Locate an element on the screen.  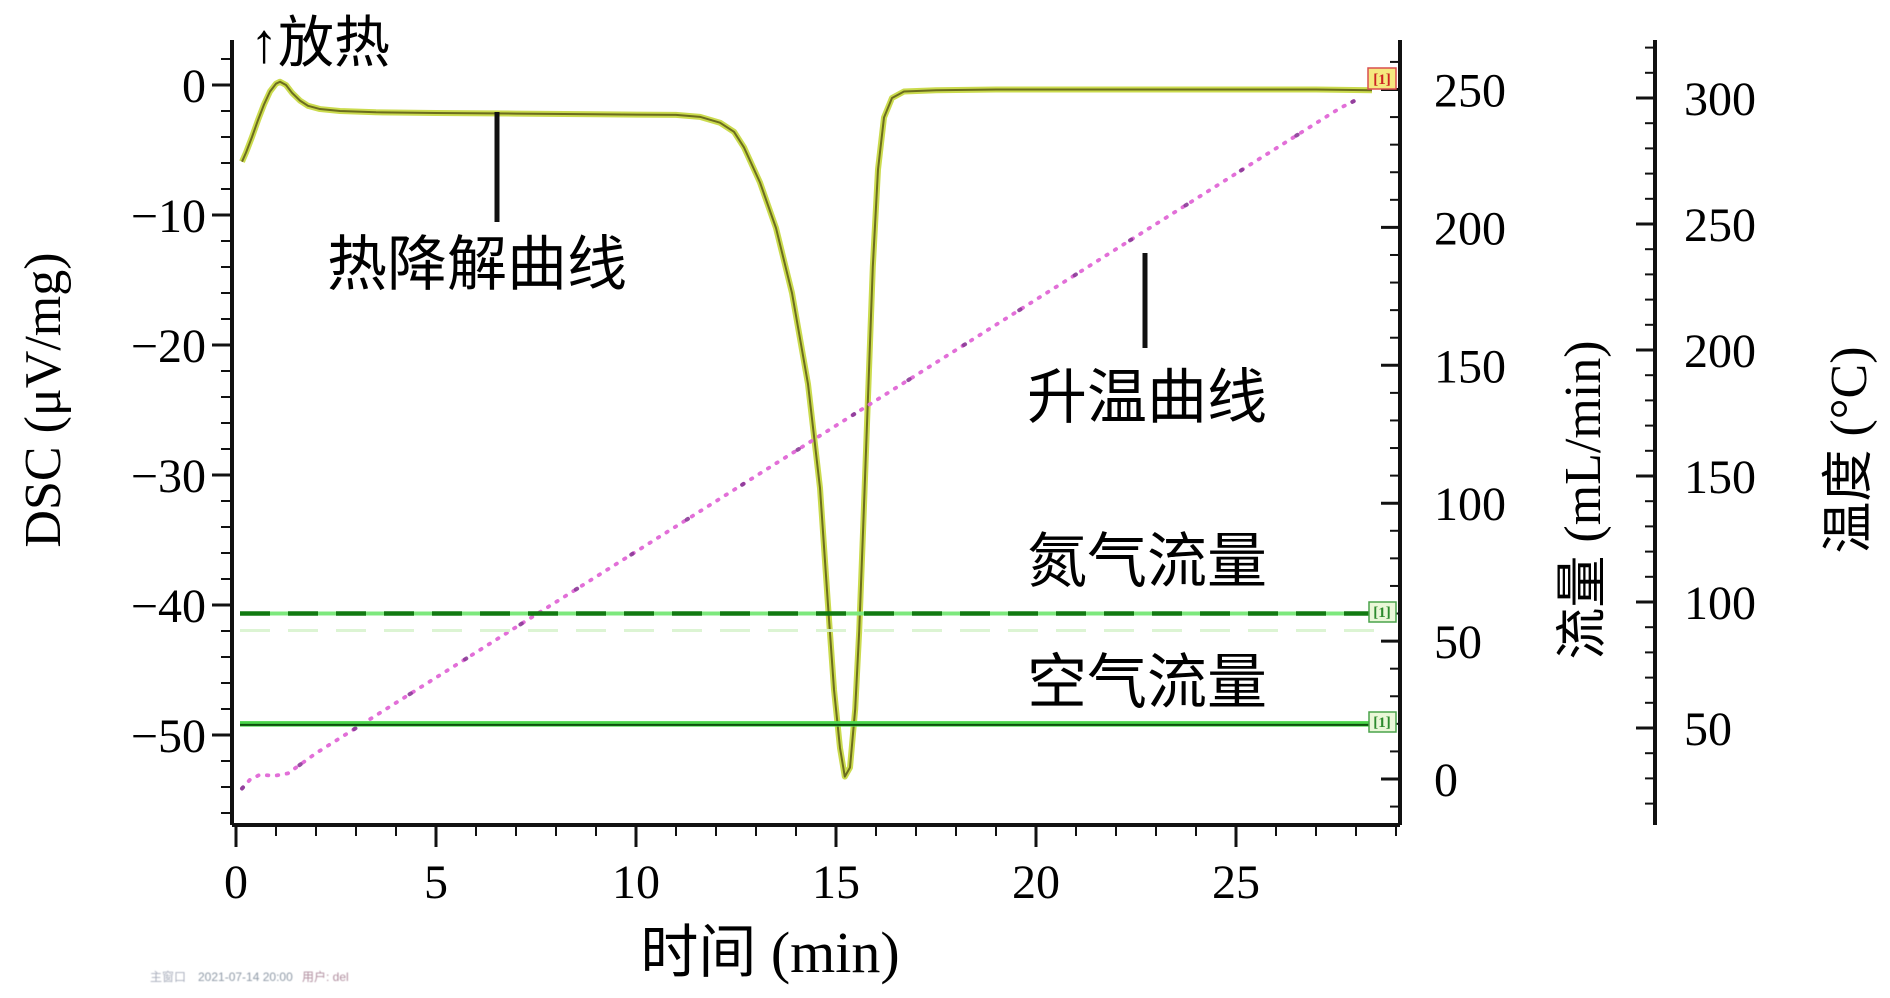
x-axis-ticks: 0 5 10 15 20 25 is located at coordinates (810, 867).